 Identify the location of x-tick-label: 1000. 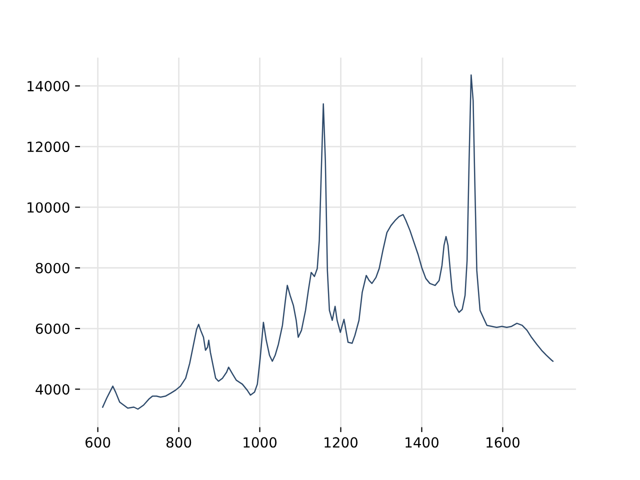
(260, 442).